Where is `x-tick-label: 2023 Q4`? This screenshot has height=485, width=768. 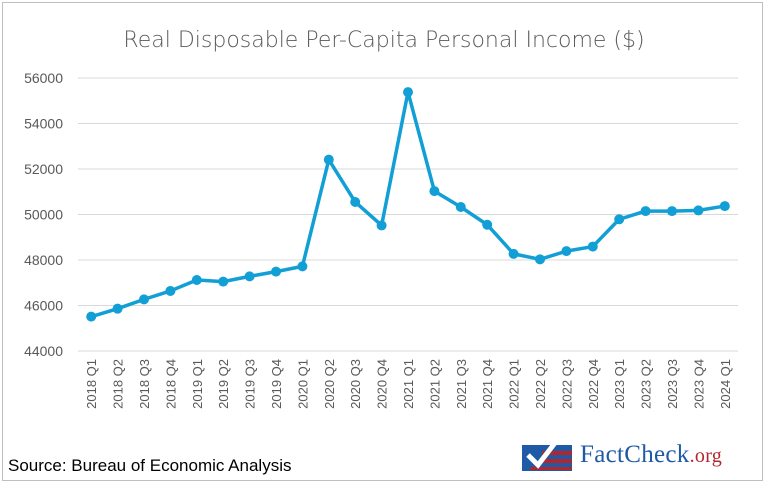 x-tick-label: 2023 Q4 is located at coordinates (698, 384).